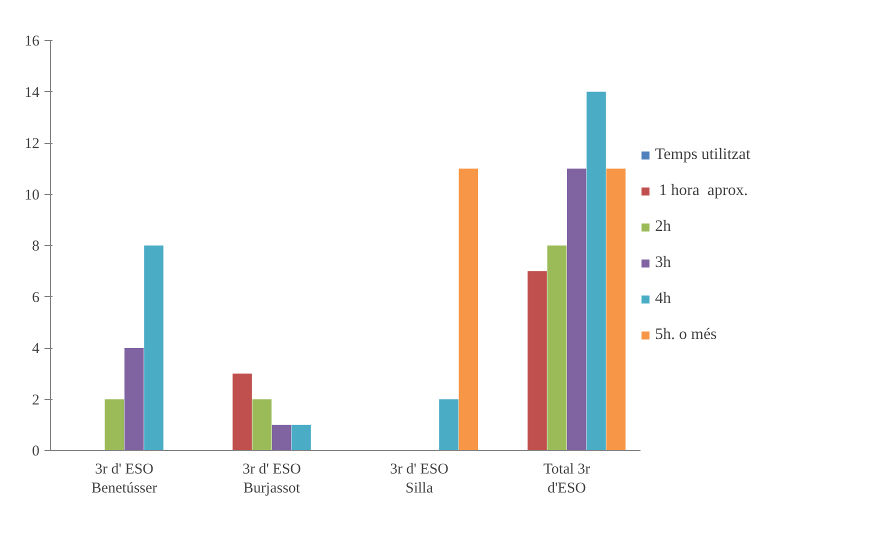  I want to click on x-tick-label: 3r d' ESO Benetússer, so click(124, 479).